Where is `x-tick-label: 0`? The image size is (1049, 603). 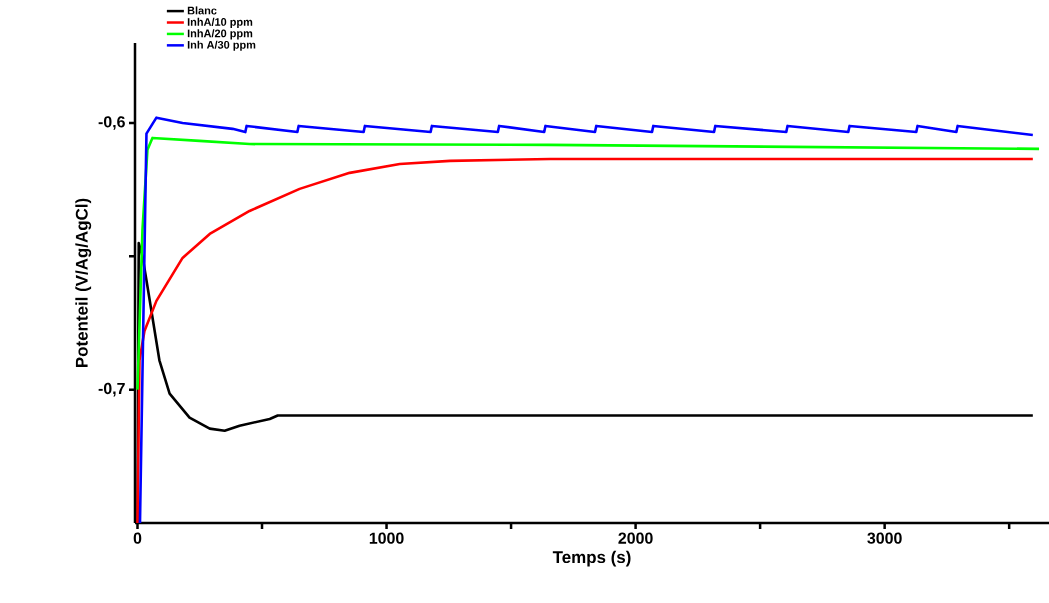 x-tick-label: 0 is located at coordinates (137, 538).